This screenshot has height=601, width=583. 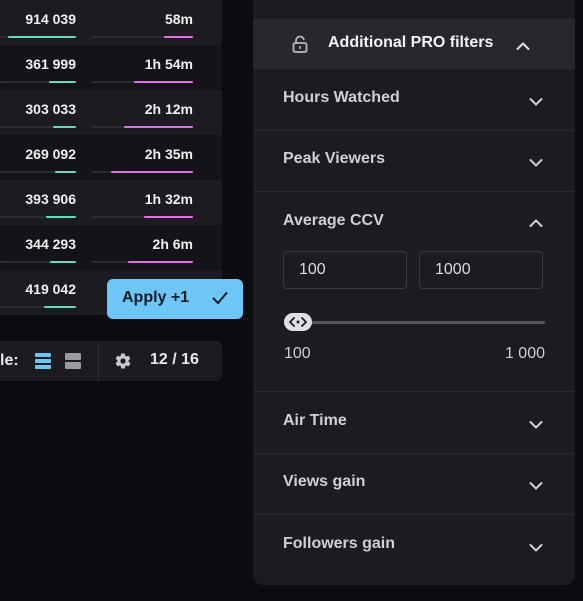 I want to click on apply-text: Apply, so click(x=146, y=297).